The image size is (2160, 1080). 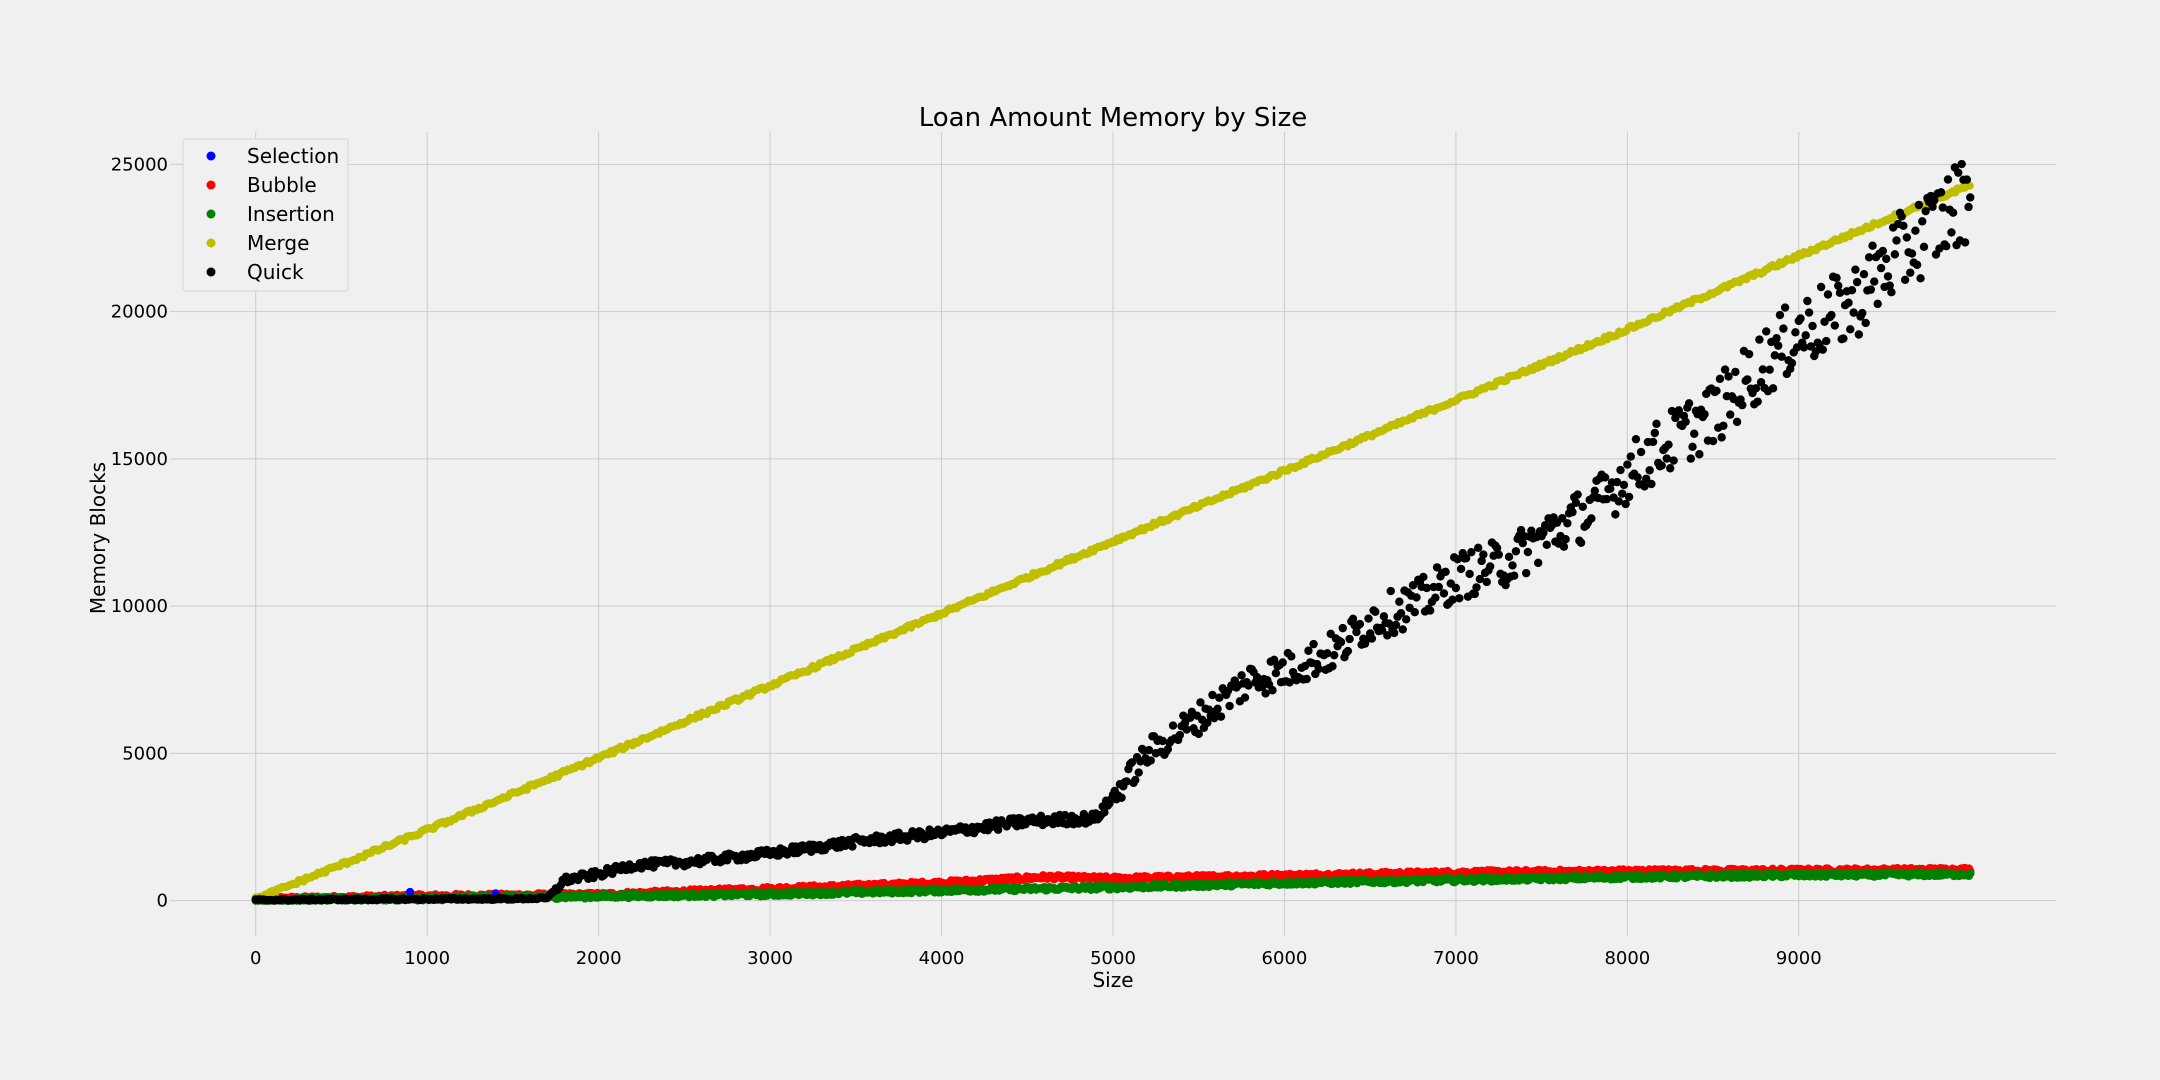 I want to click on x-axis-label: Size, so click(x=1112, y=980).